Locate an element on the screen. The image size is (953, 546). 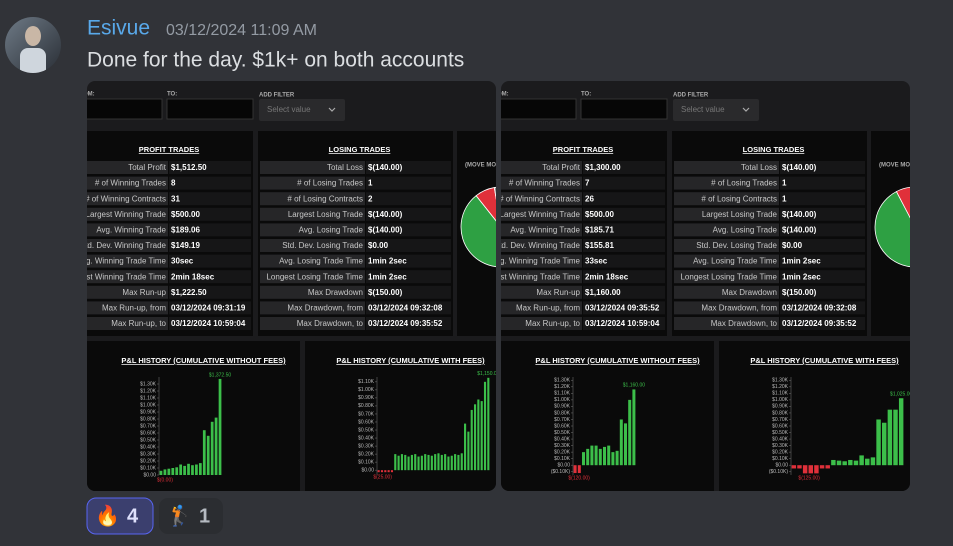
row-value: $149.19 is located at coordinates (185, 245).